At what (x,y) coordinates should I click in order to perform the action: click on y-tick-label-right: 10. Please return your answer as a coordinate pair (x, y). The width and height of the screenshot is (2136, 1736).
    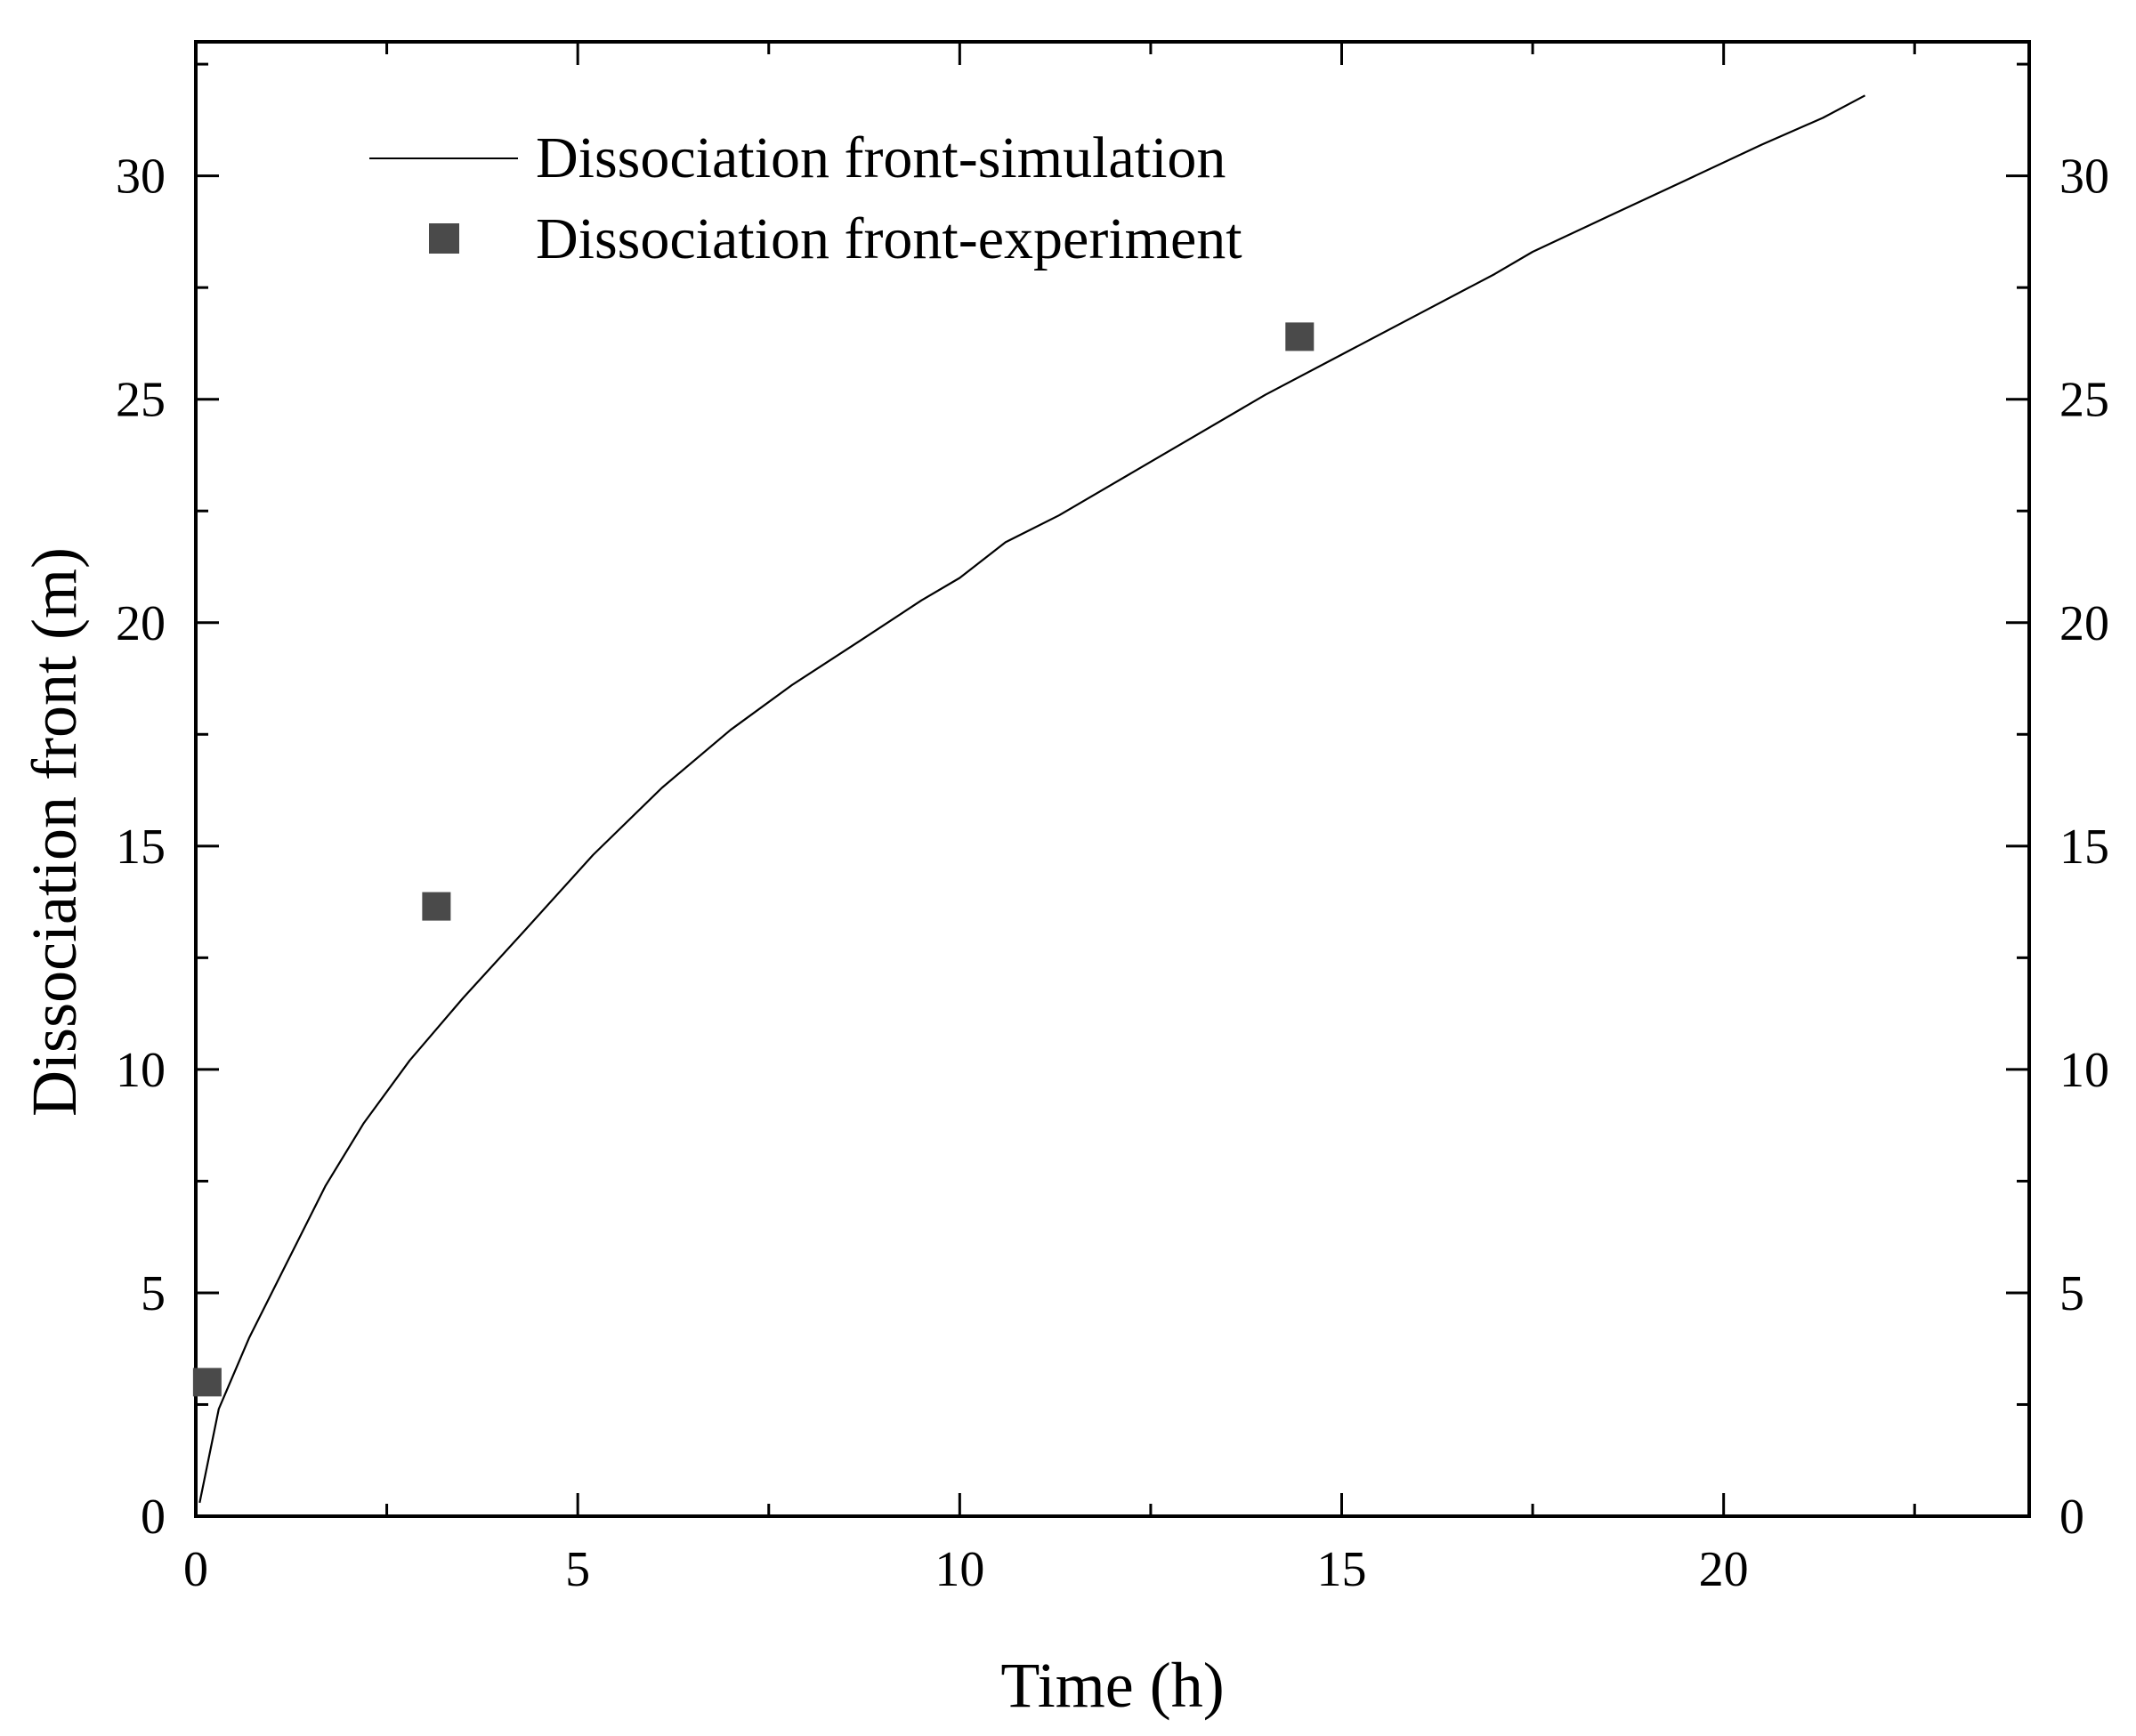
    Looking at the image, I should click on (2084, 1070).